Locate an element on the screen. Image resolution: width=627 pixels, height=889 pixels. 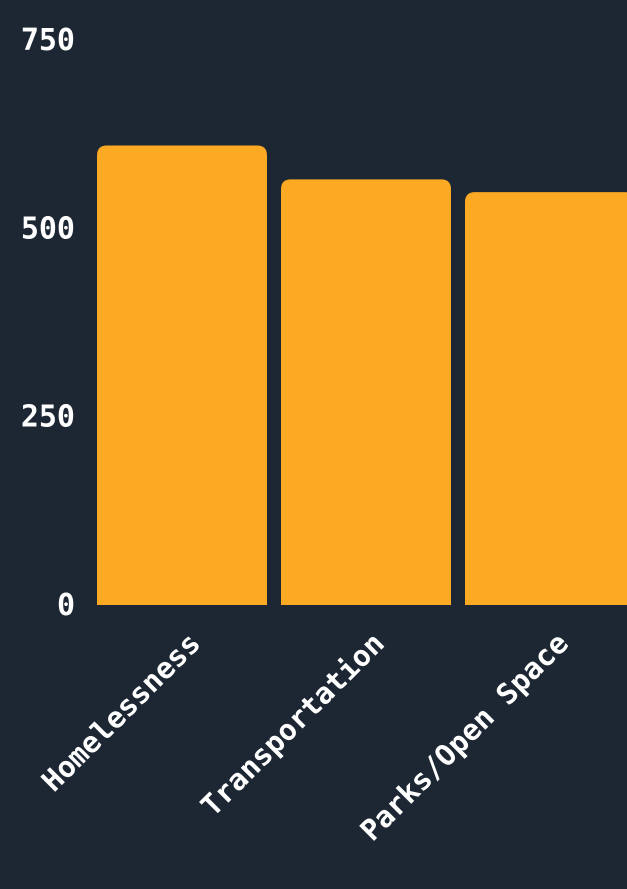
y-axis: 0 250 500 750 is located at coordinates (48, 323).